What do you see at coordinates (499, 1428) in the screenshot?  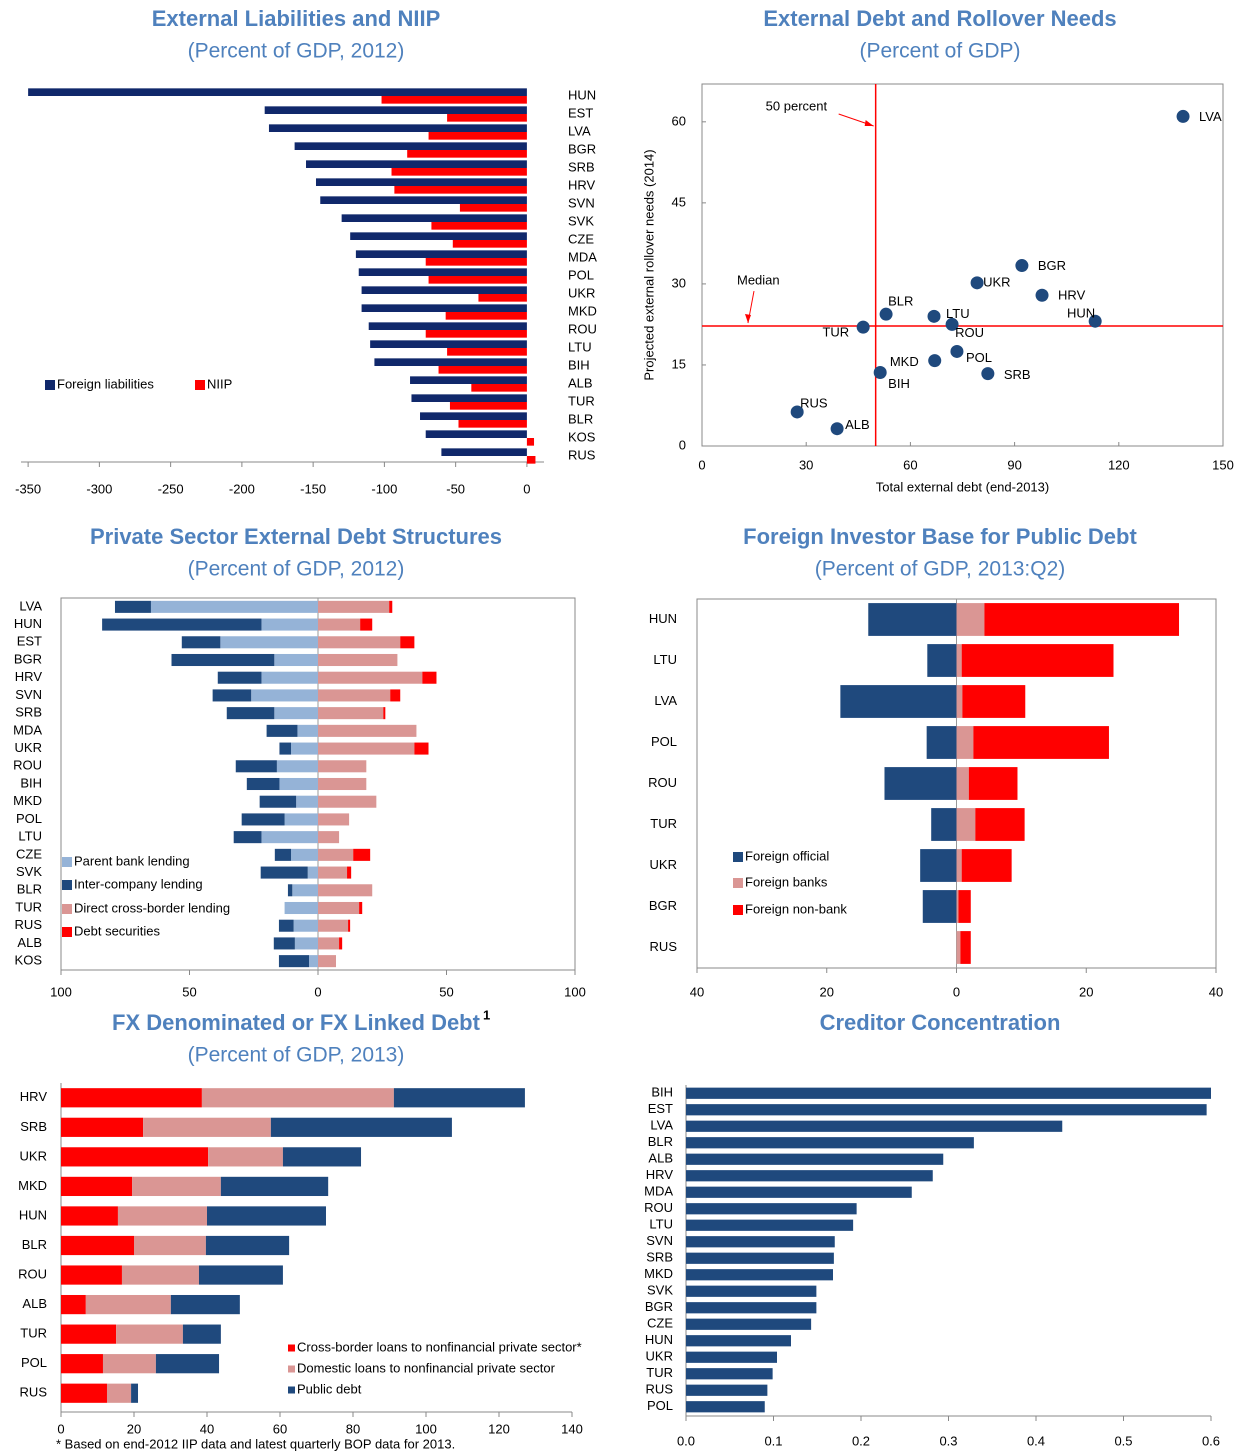 I see `x-tick-label: 120` at bounding box center [499, 1428].